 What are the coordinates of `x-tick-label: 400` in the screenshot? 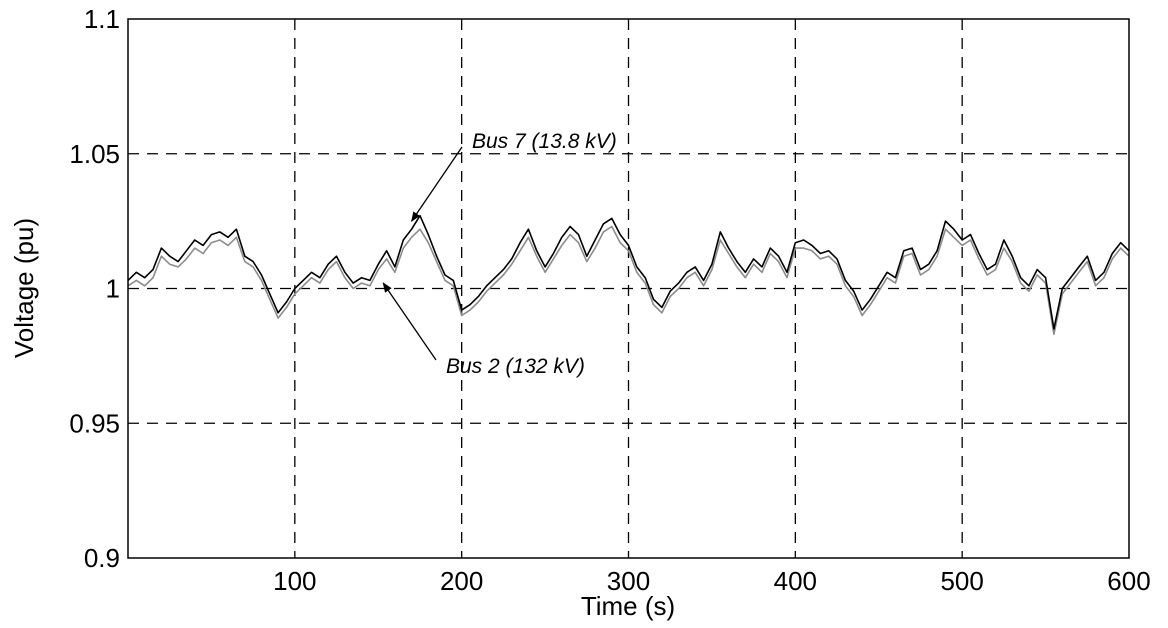 It's located at (795, 581).